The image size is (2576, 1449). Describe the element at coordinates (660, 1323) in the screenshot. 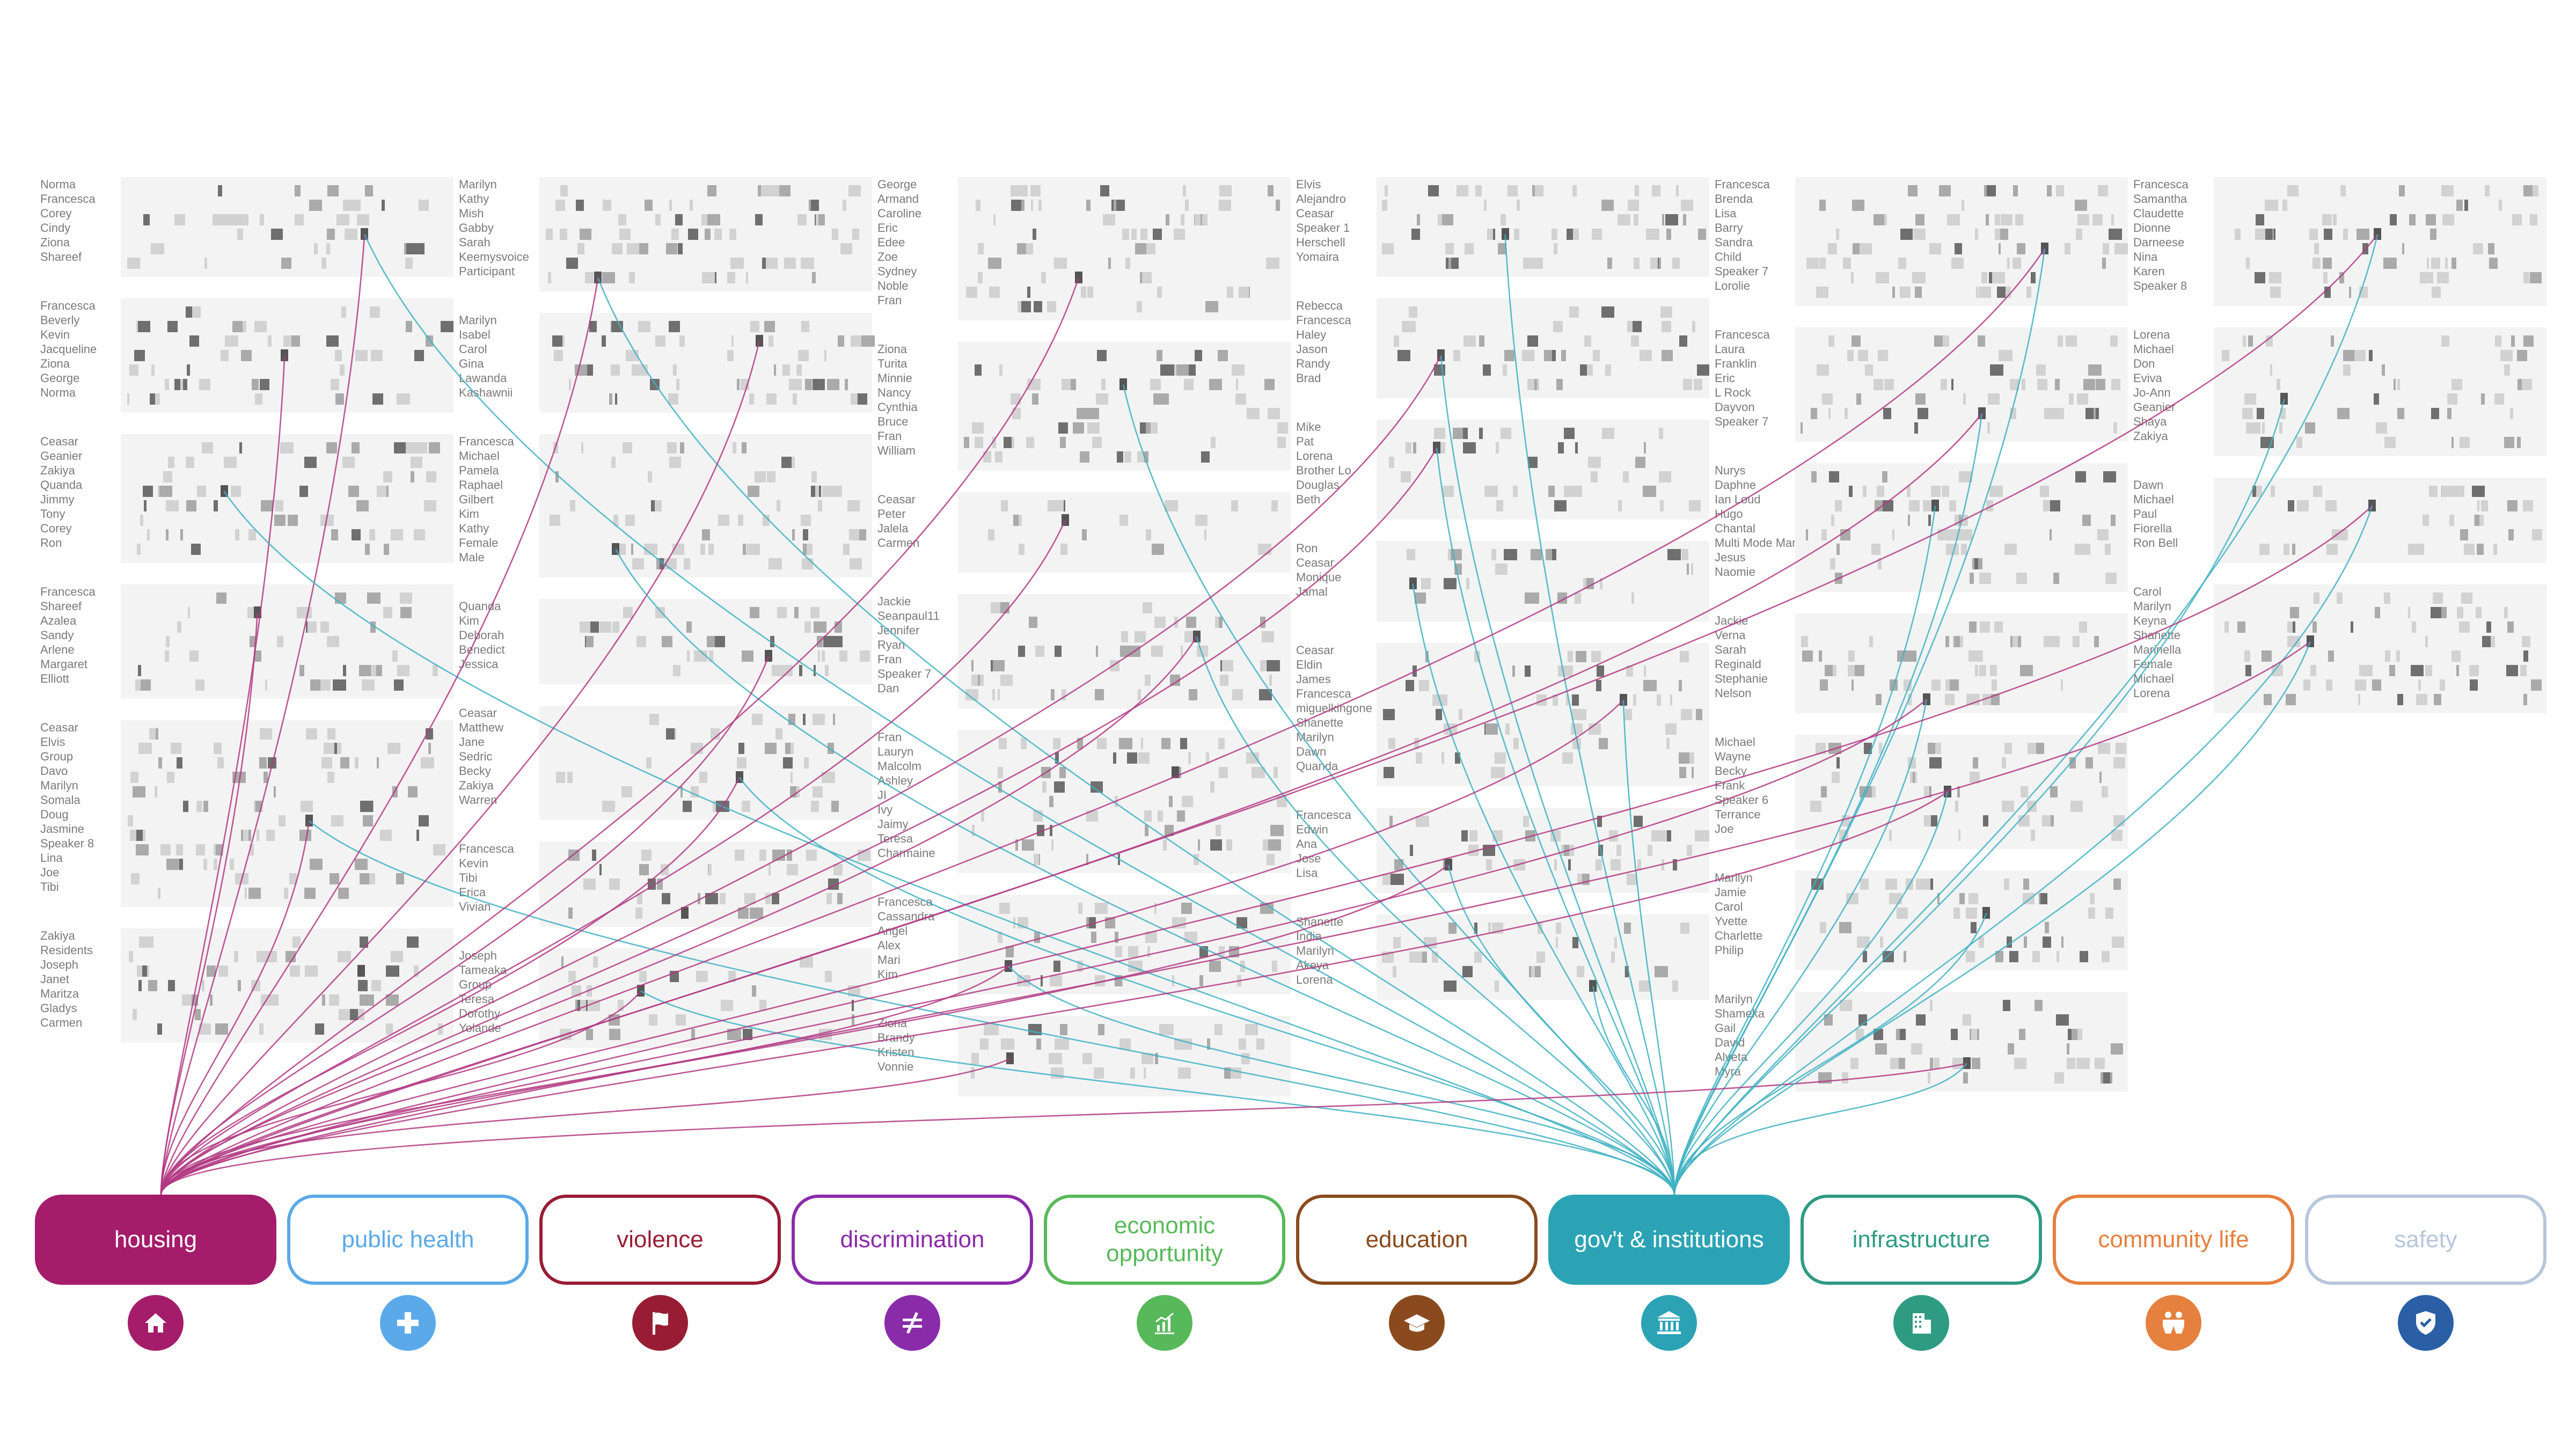

I see `flag-icon` at that location.